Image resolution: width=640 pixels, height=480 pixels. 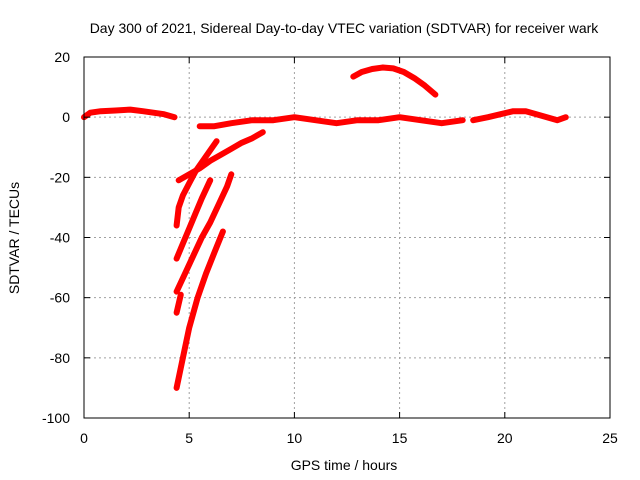 I want to click on series-rise-d, so click(x=204, y=233).